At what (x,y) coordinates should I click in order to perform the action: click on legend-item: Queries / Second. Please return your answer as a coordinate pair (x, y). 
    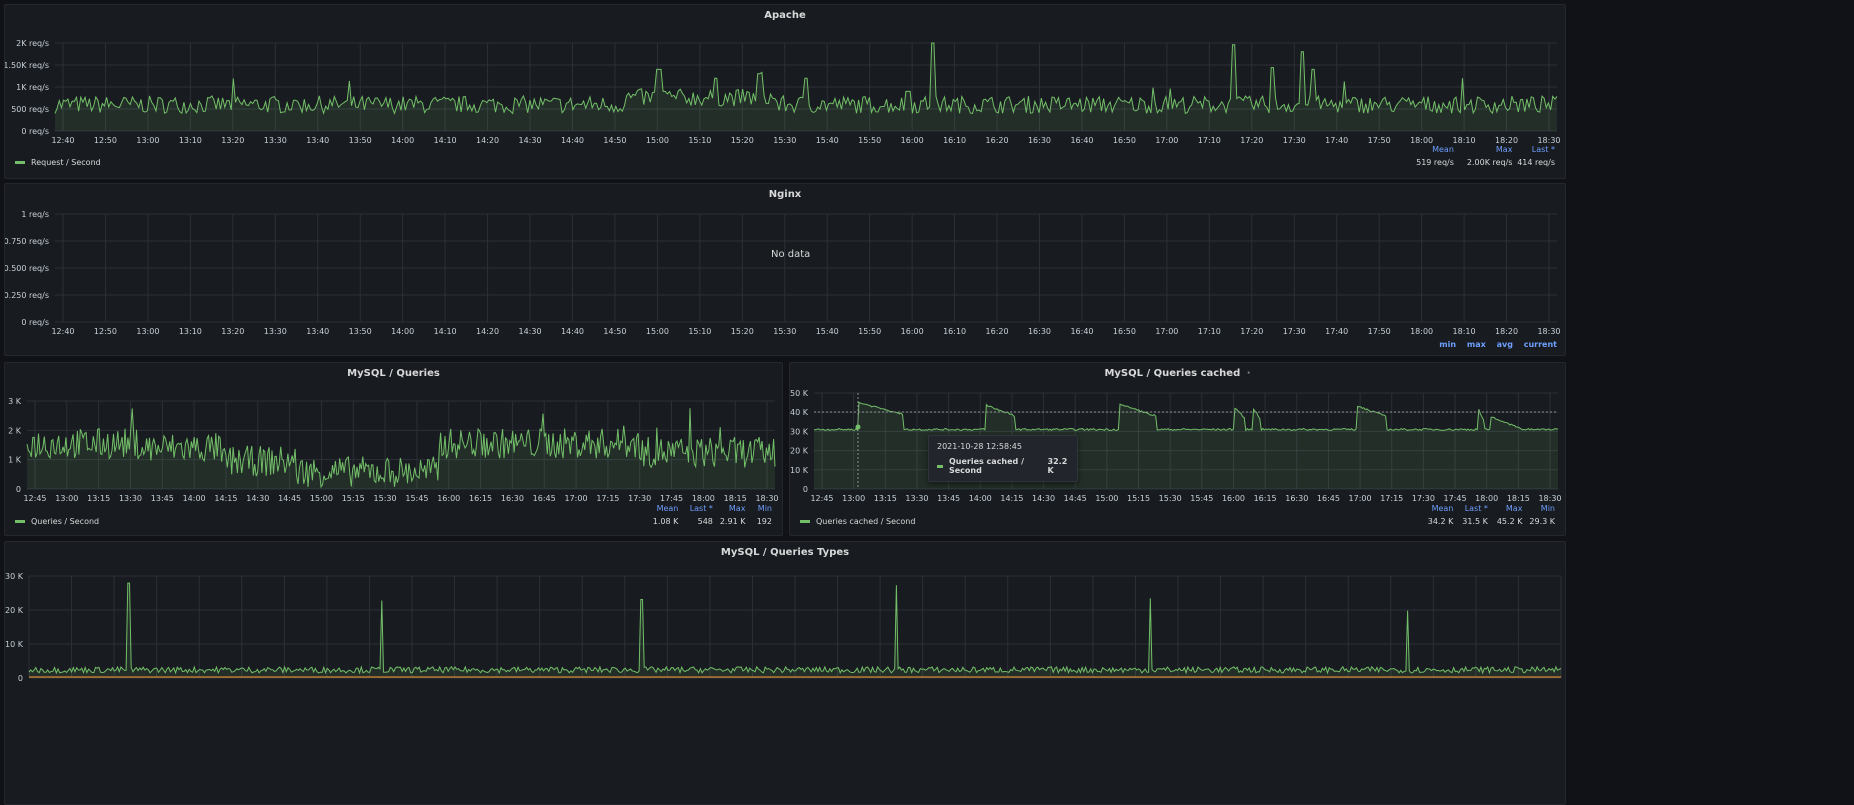
    Looking at the image, I should click on (57, 521).